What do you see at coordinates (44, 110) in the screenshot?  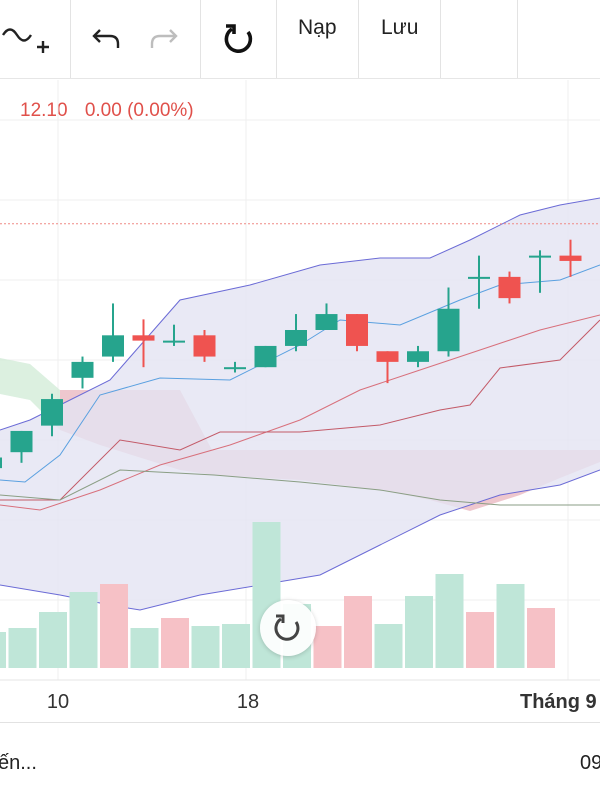 I see `legend-price: 12.10` at bounding box center [44, 110].